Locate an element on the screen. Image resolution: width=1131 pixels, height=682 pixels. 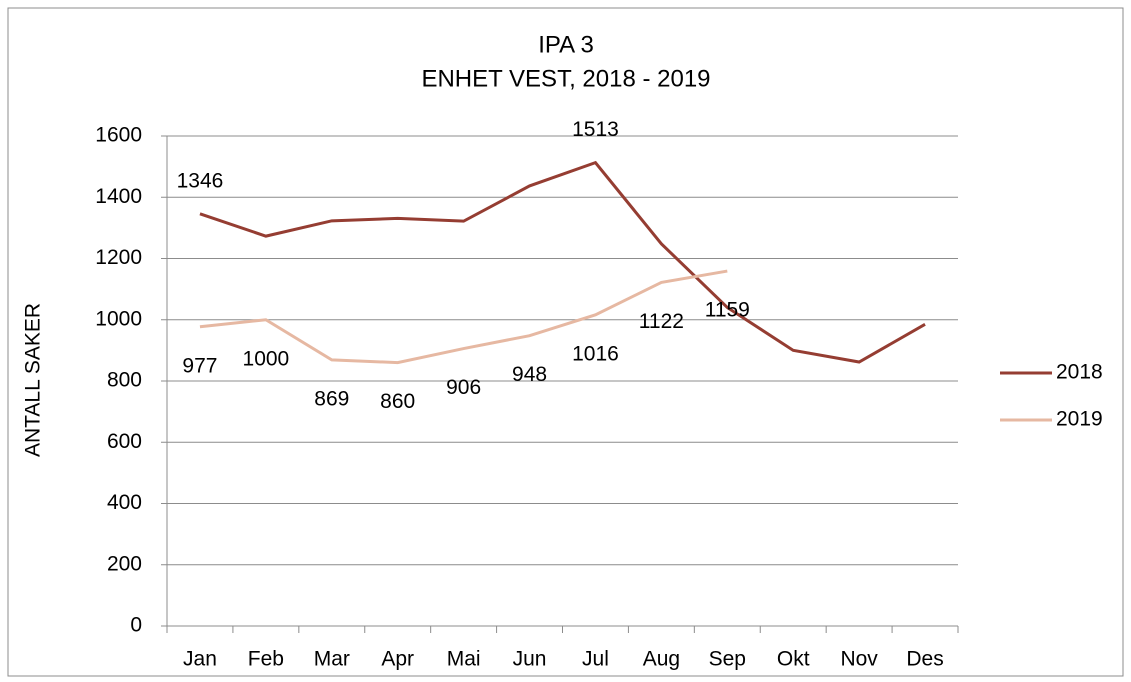
data-label: 860 is located at coordinates (397, 401).